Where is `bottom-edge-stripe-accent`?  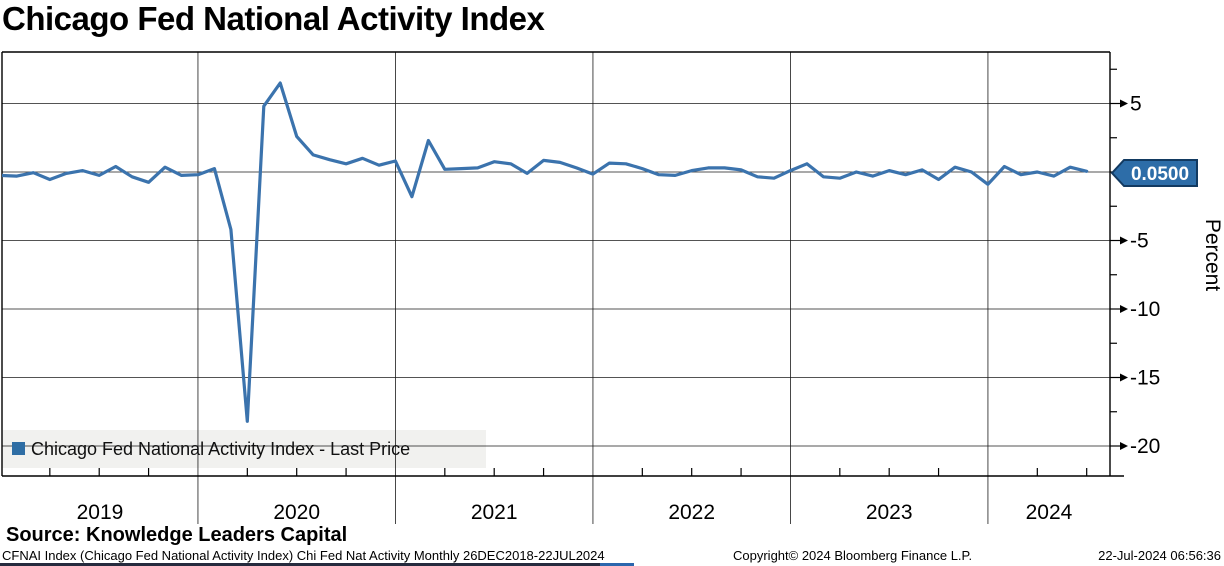
bottom-edge-stripe-accent is located at coordinates (617, 564).